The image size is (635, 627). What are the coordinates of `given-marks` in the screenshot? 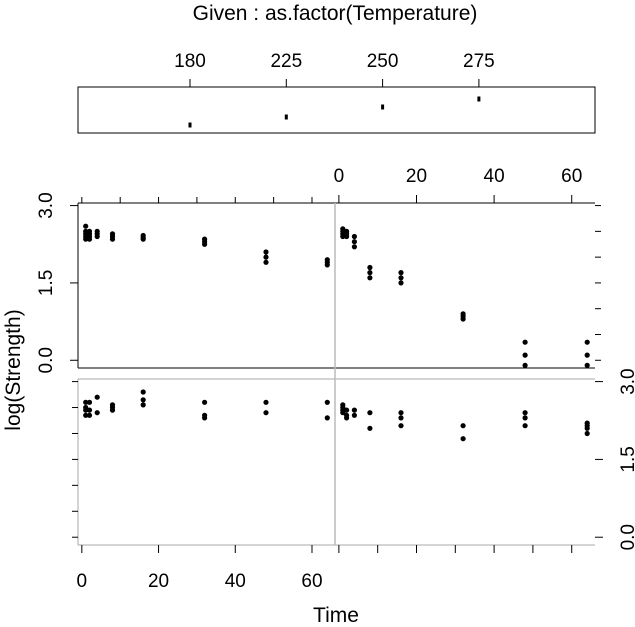 It's located at (334, 112).